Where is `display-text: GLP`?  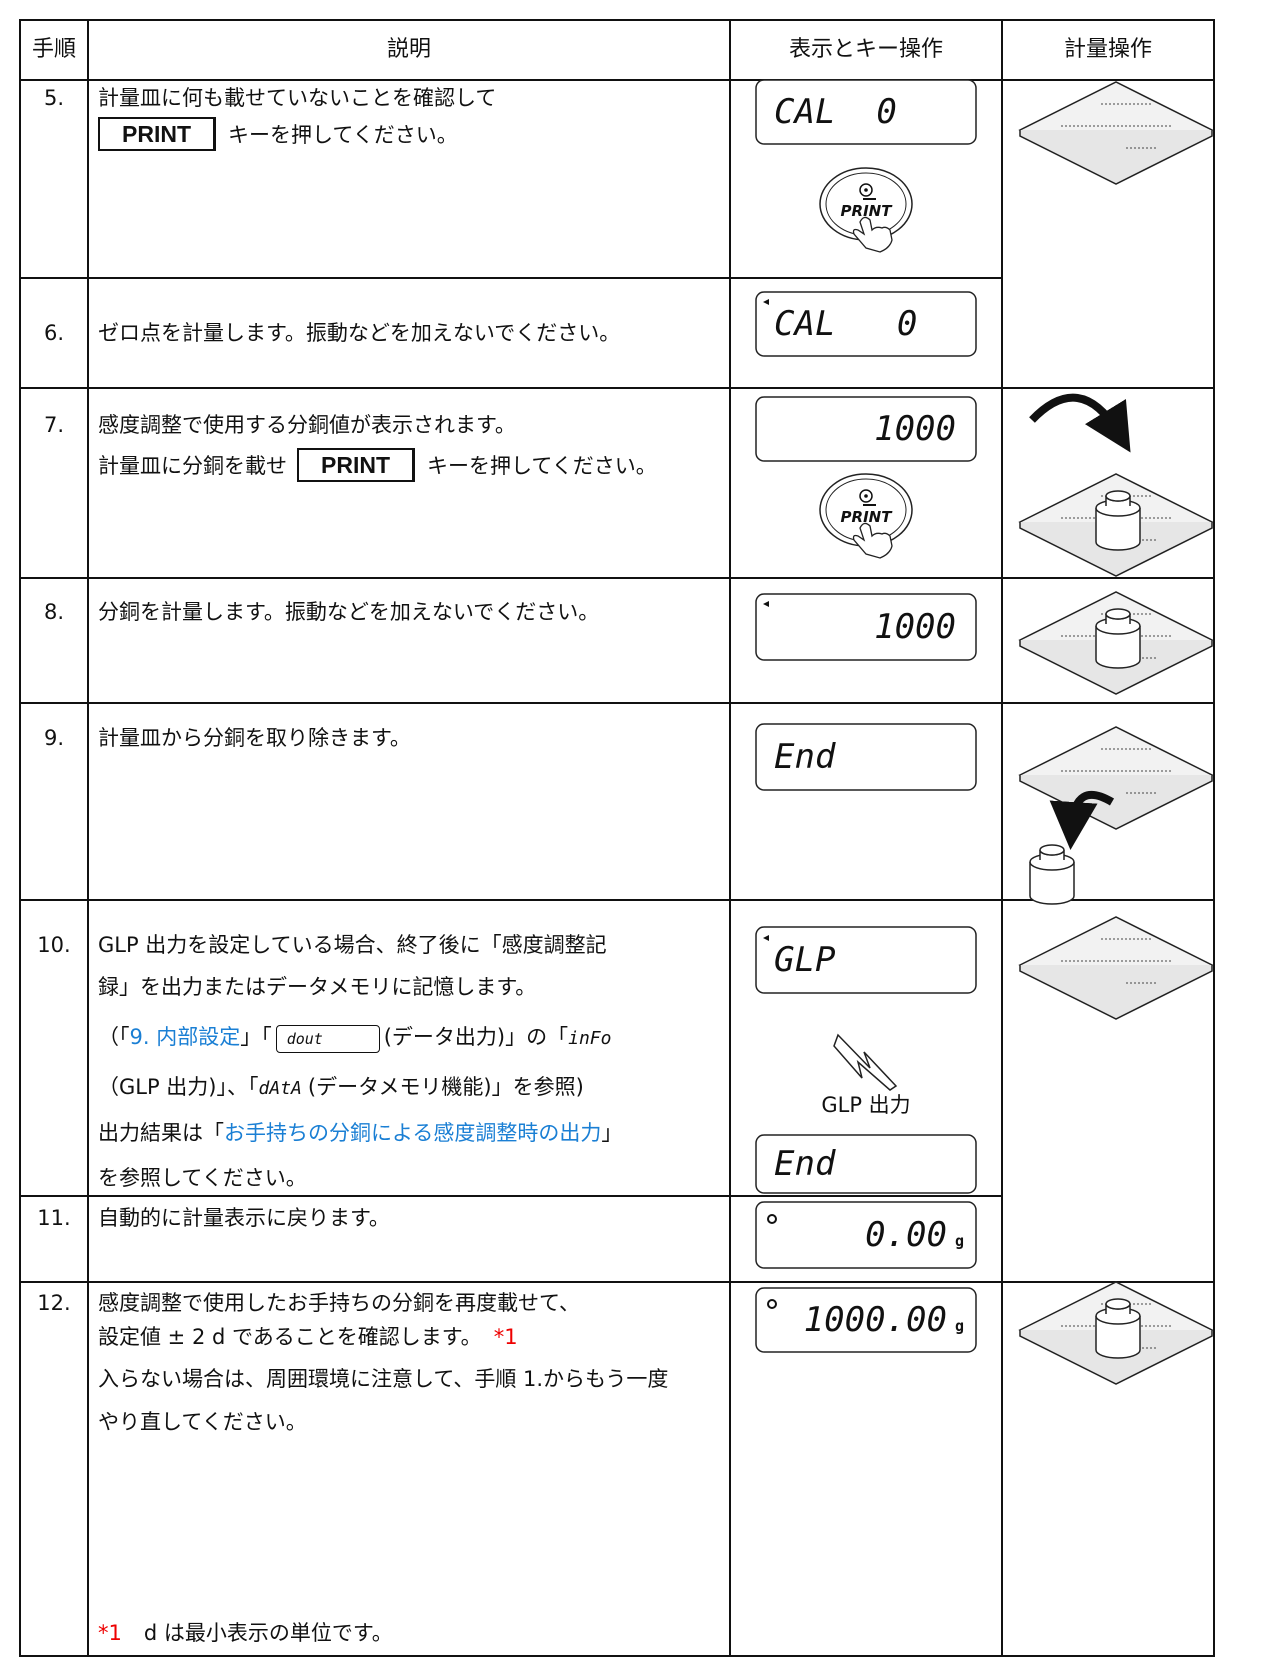
display-text: GLP is located at coordinates (805, 960).